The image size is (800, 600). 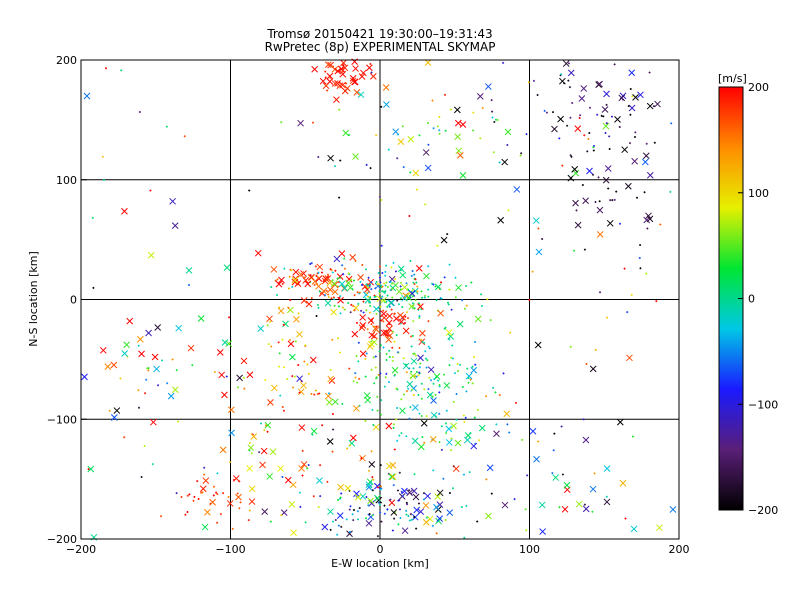 I want to click on x-tick-label-0: −200, so click(x=81, y=549).